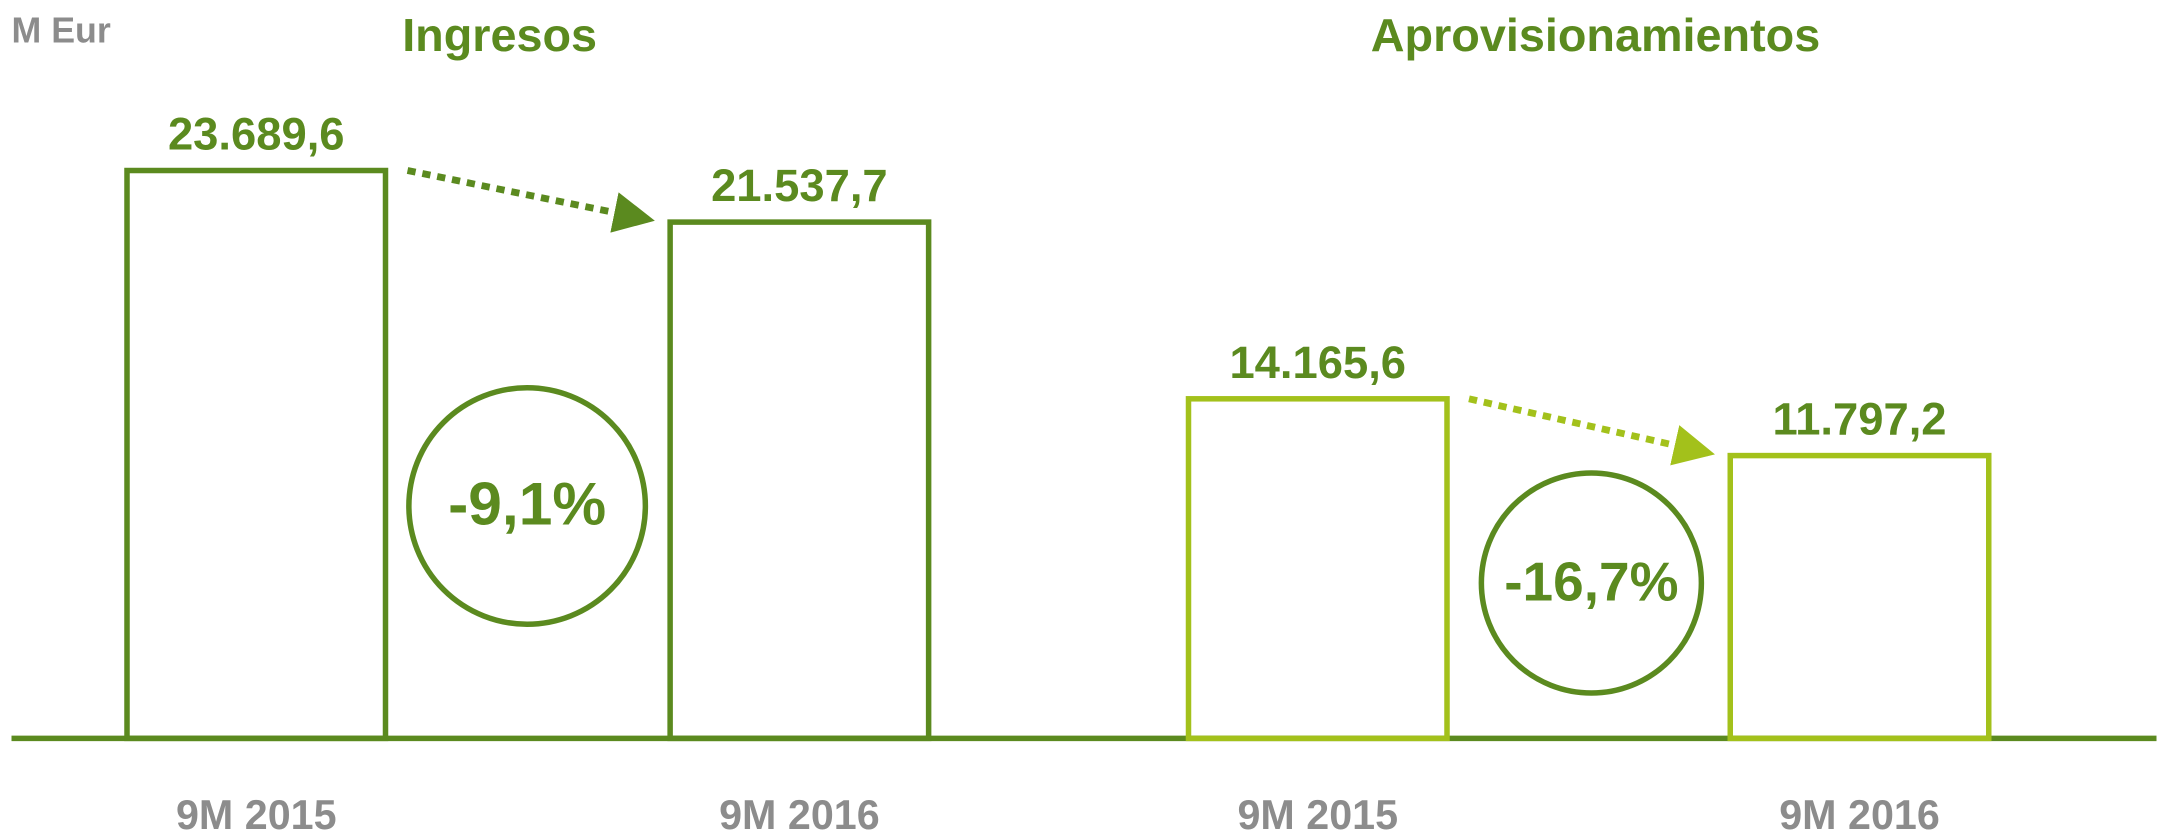  I want to click on change-label: -16,7%, so click(1591, 581).